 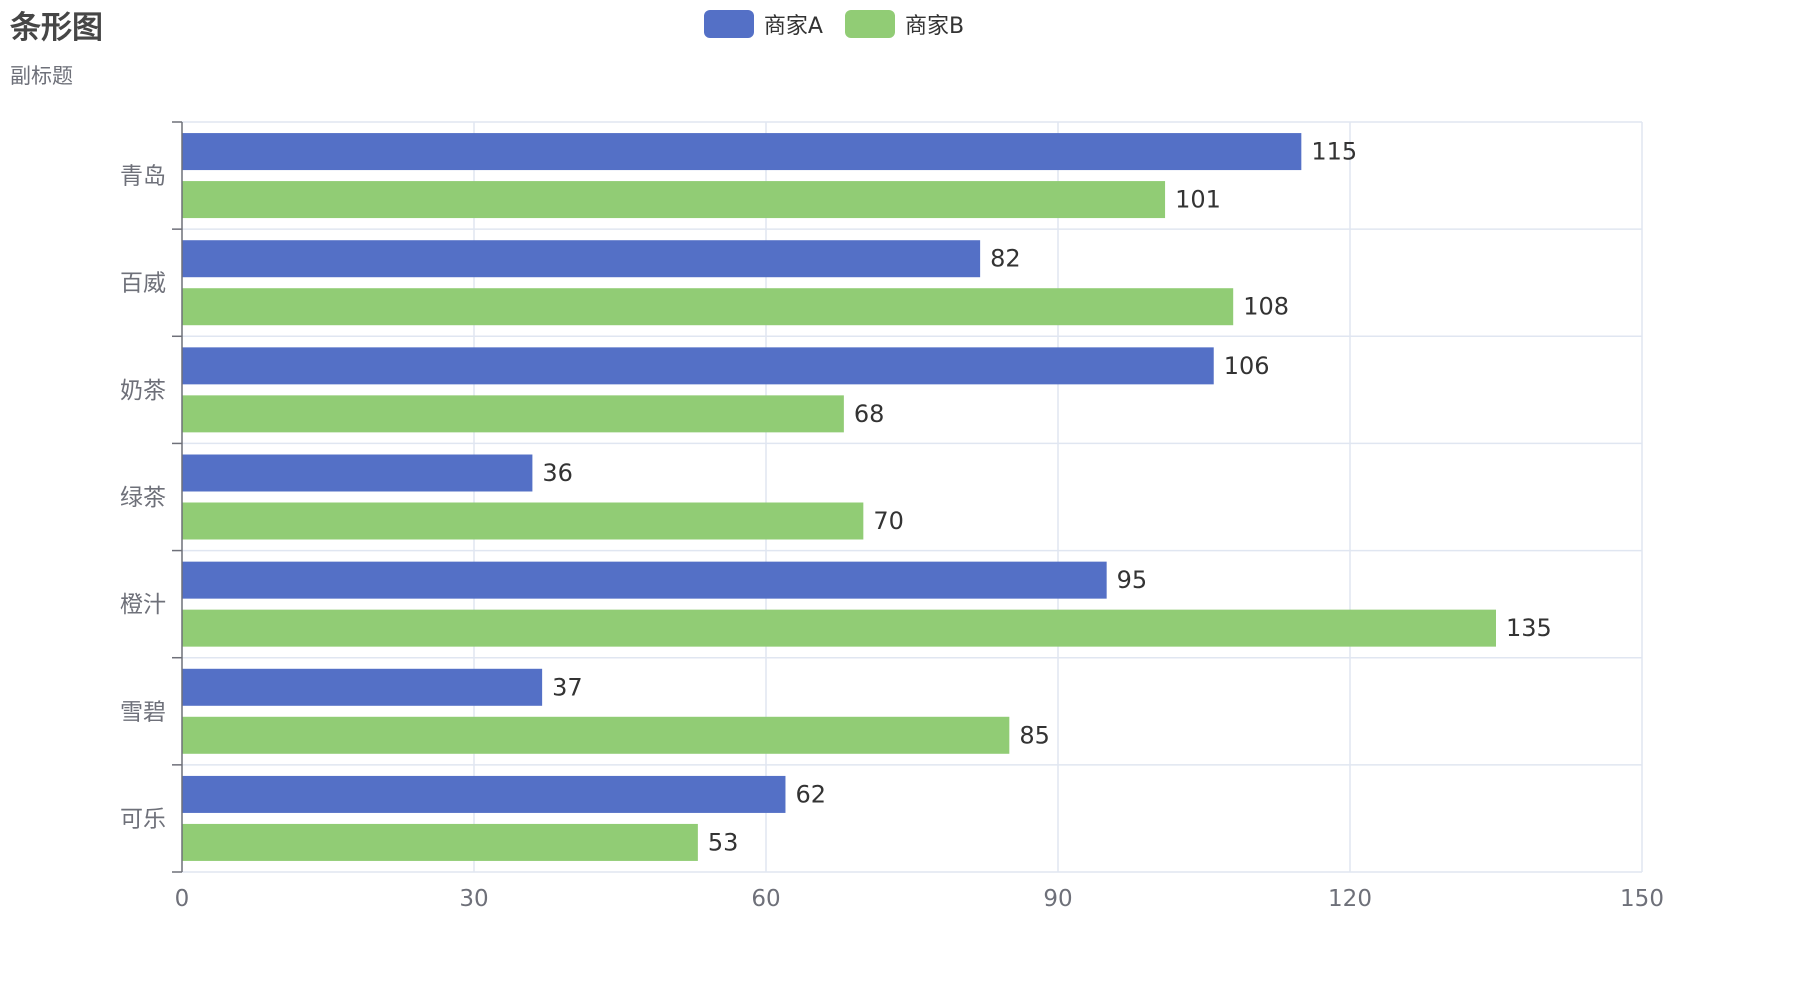 I want to click on y-axis-tick-label: 百威, so click(x=143, y=284).